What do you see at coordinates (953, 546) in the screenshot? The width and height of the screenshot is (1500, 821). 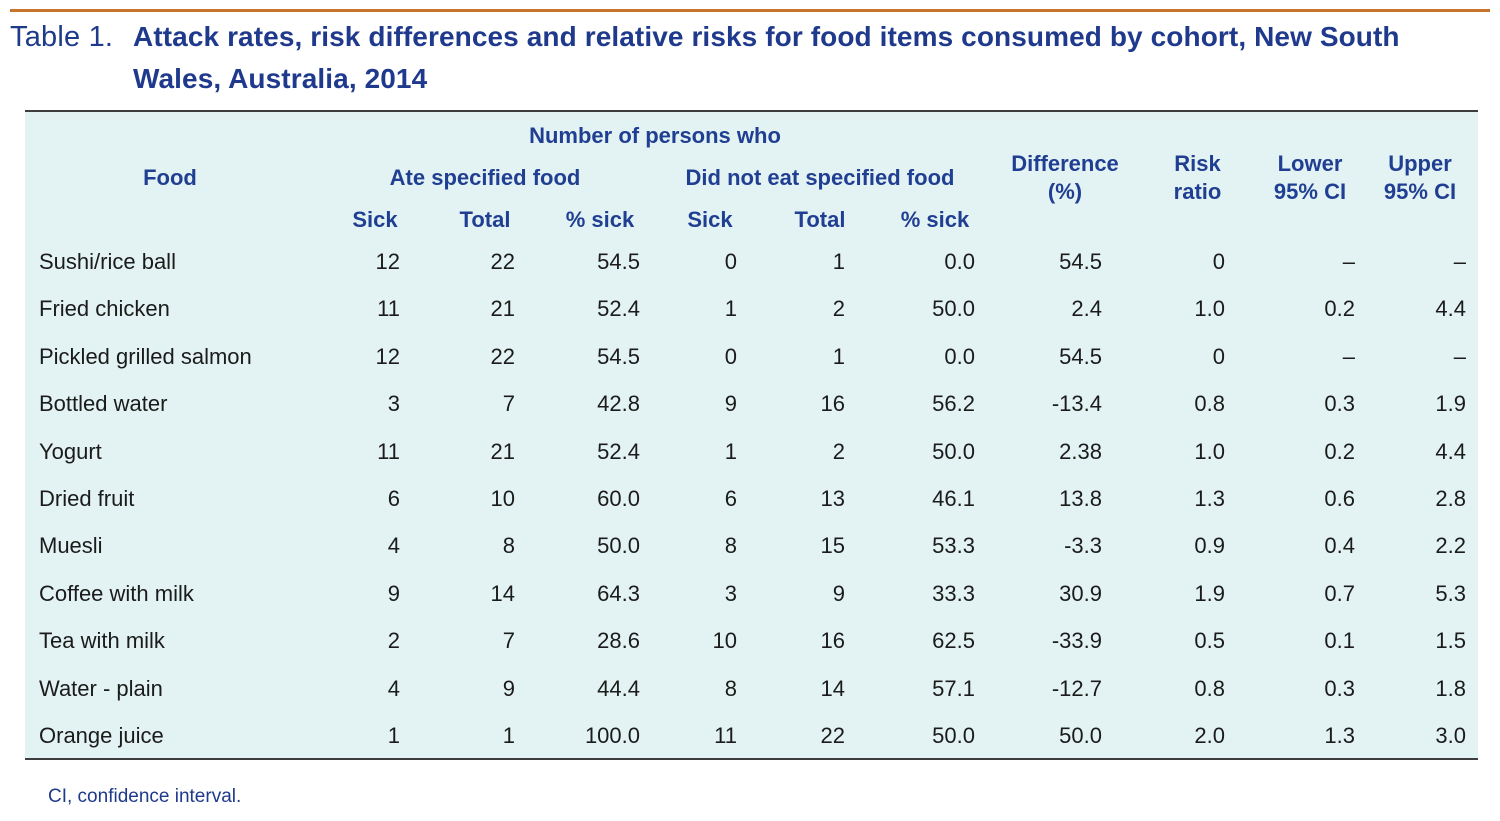 I see `cell-not-pct: 53.3` at bounding box center [953, 546].